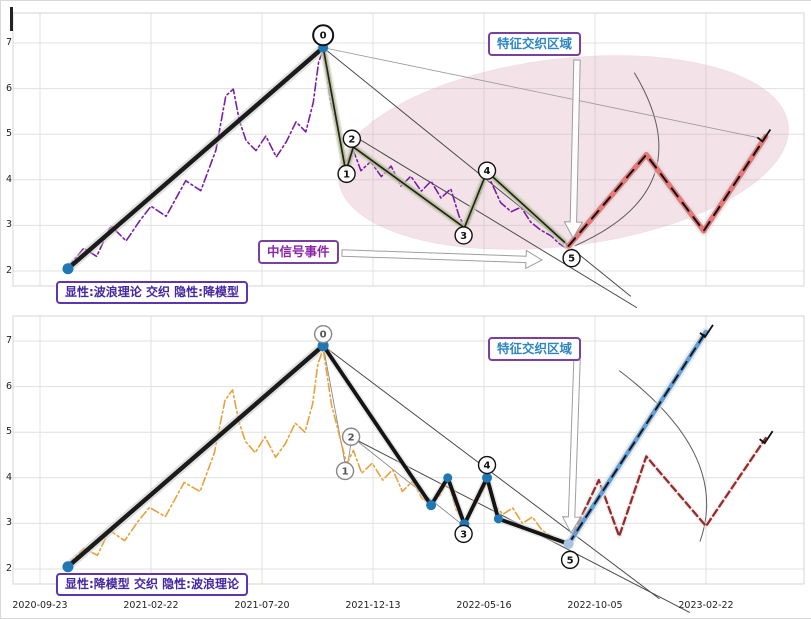 This screenshot has height=619, width=811. I want to click on series-trendline-lower, so click(493, 220).